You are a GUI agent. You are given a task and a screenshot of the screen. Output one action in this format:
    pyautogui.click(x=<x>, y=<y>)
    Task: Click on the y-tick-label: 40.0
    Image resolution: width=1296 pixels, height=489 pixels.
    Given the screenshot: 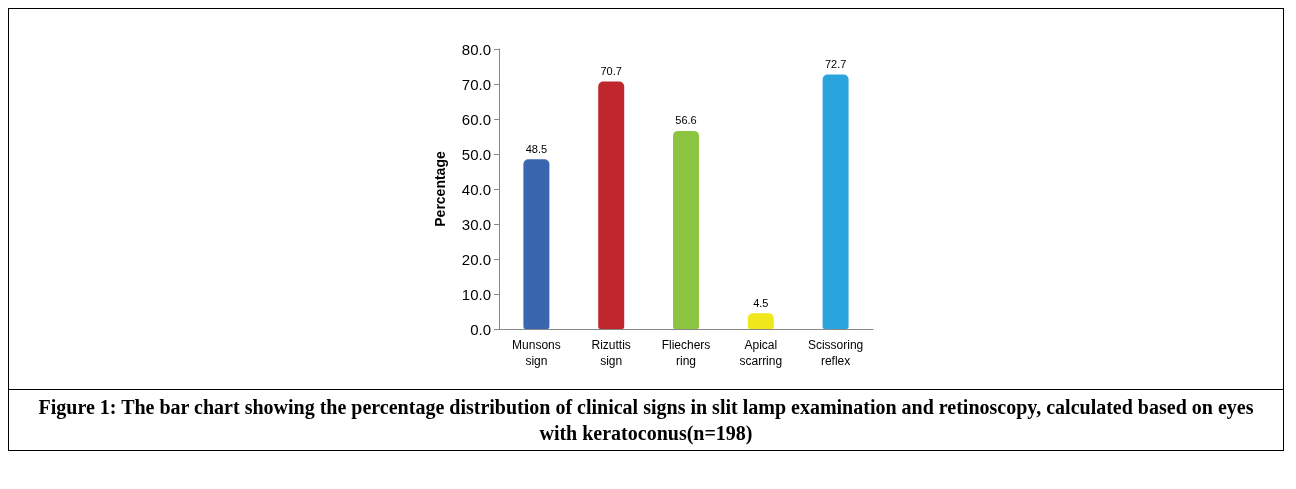 What is the action you would take?
    pyautogui.click(x=476, y=189)
    